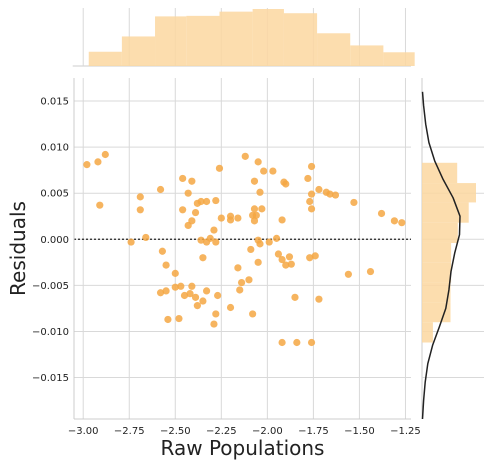  What do you see at coordinates (50, 332) in the screenshot?
I see `y-tick-label: −0.010` at bounding box center [50, 332].